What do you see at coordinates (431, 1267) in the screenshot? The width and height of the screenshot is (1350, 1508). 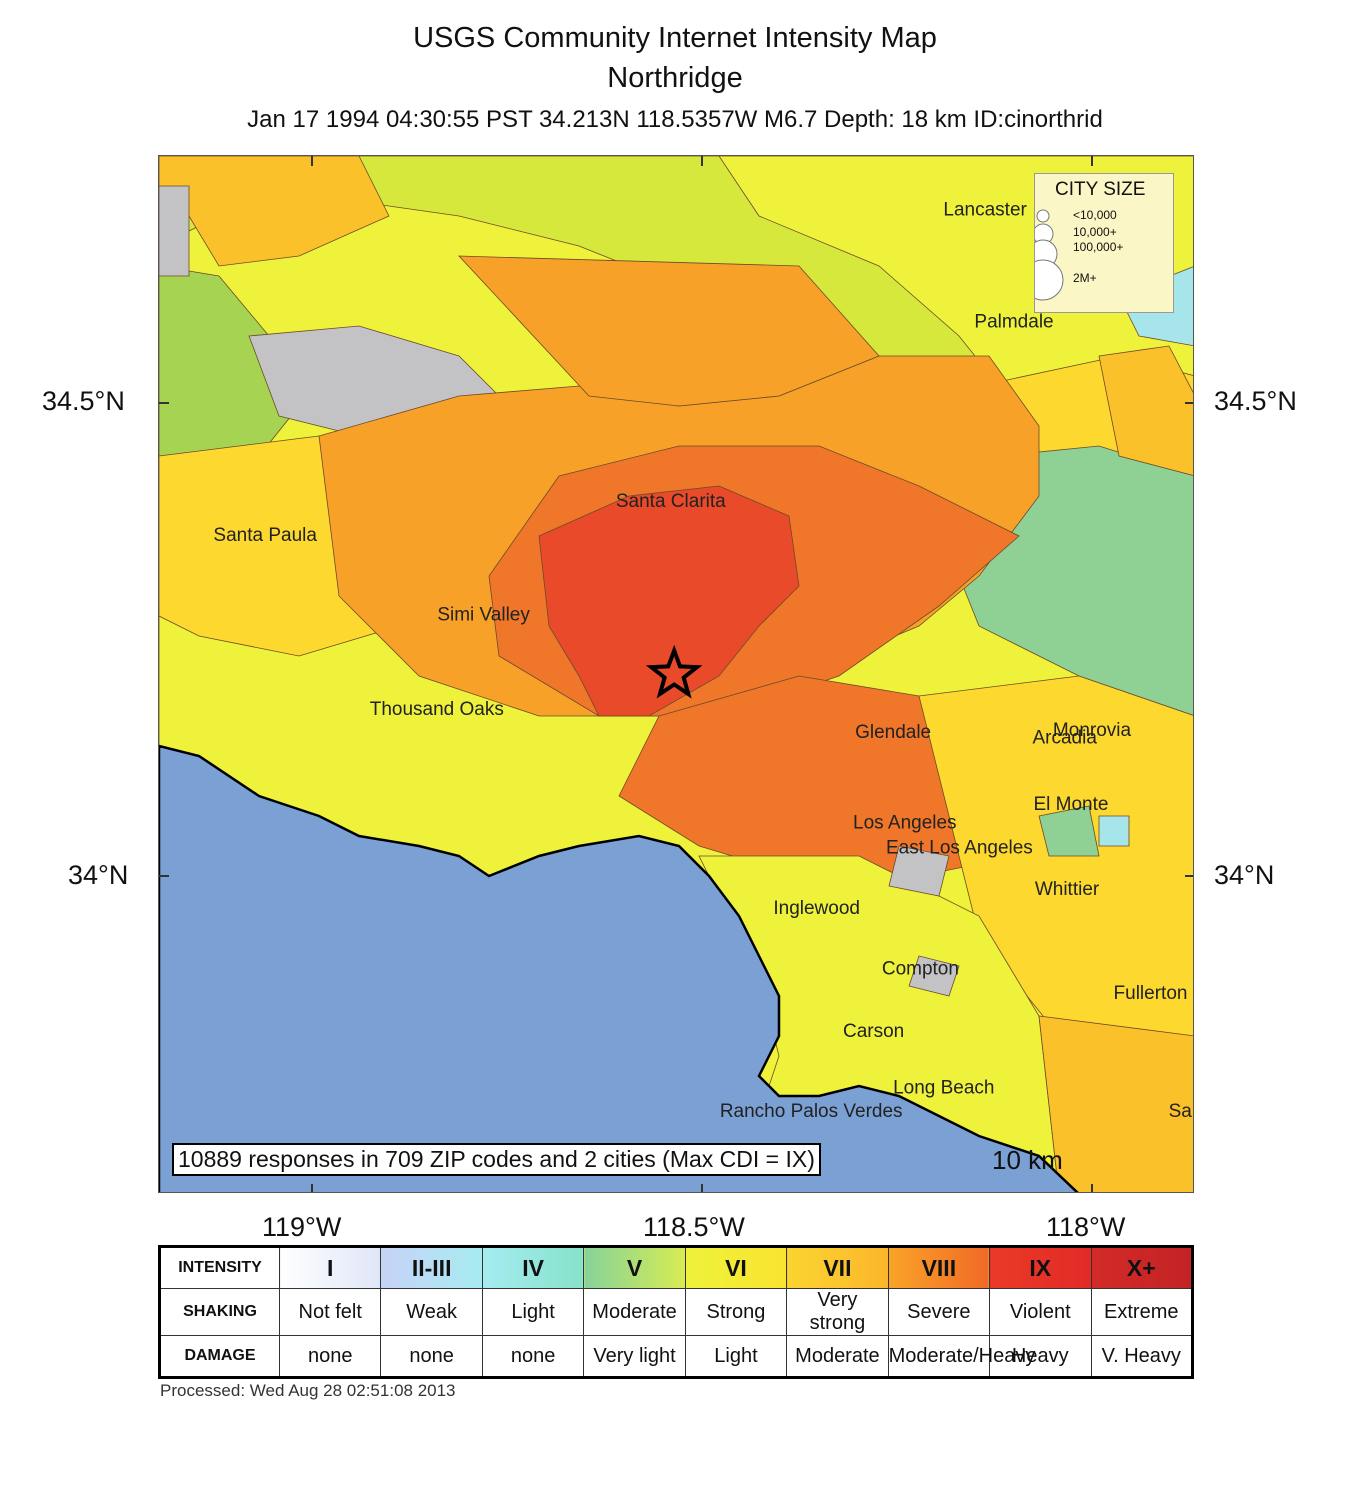 I see `legend-intensity-1: II-III` at bounding box center [431, 1267].